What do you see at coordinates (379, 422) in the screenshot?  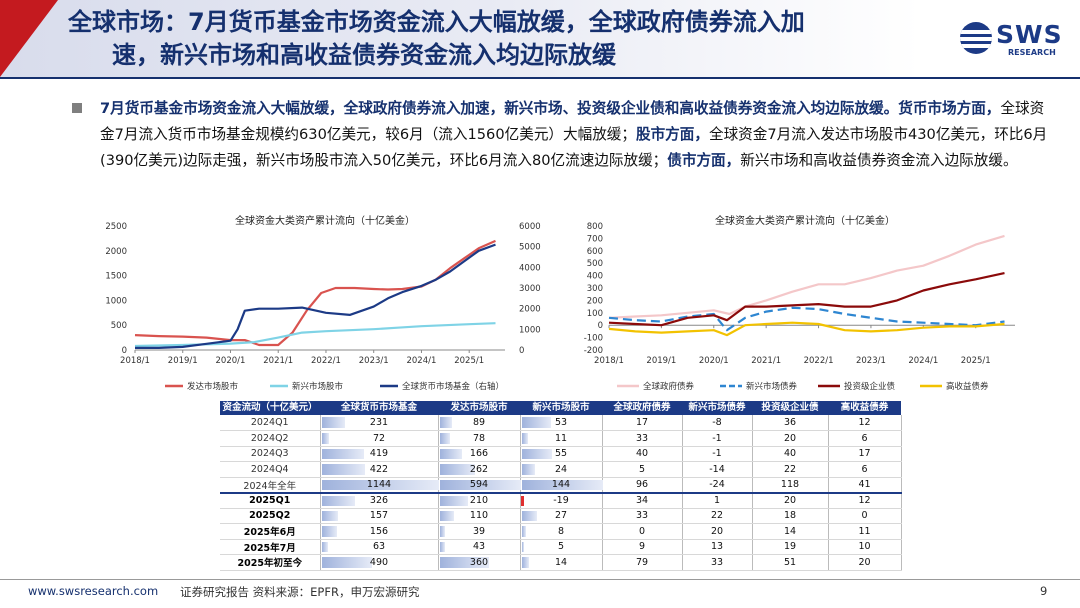 I see `table-cell-value: 231` at bounding box center [379, 422].